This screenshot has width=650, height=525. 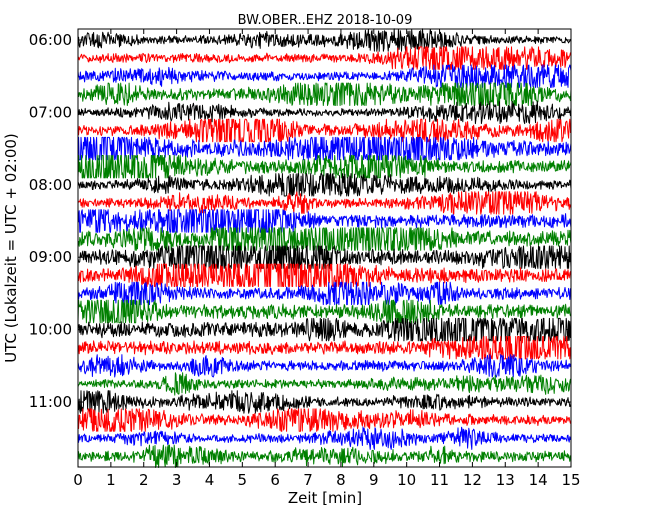 I want to click on x-axis-label: Zeit [min], so click(x=325, y=498).